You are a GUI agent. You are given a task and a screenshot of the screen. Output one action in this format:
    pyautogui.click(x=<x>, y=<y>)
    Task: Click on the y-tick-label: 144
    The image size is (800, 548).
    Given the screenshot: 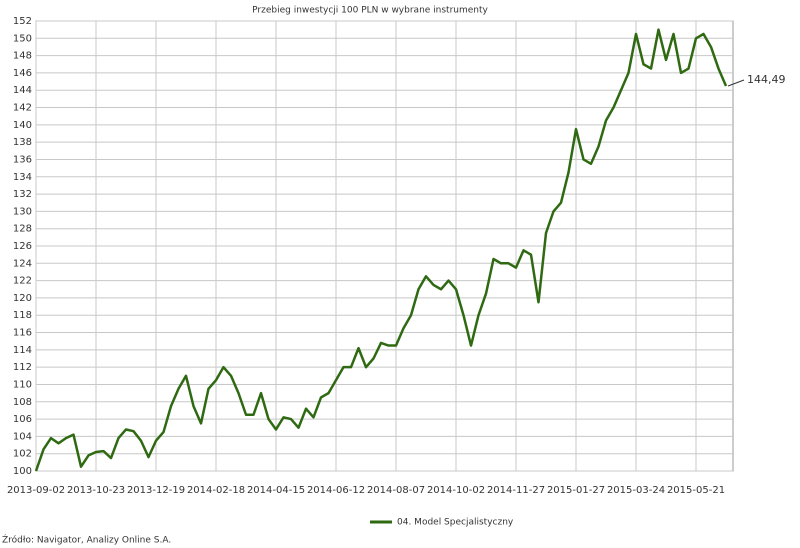 What is the action you would take?
    pyautogui.click(x=22, y=90)
    